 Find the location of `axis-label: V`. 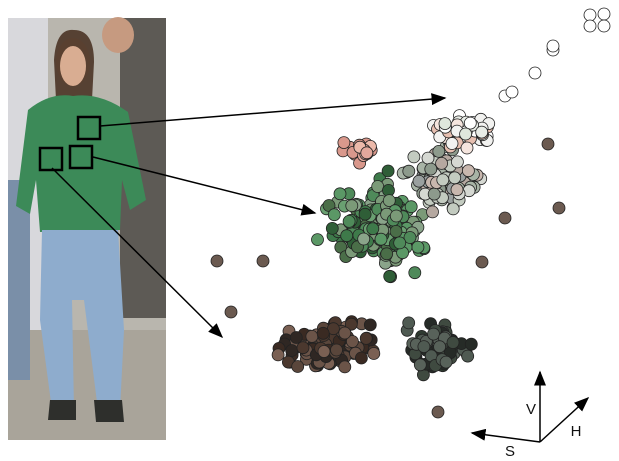

axis-label: V is located at coordinates (531, 409).